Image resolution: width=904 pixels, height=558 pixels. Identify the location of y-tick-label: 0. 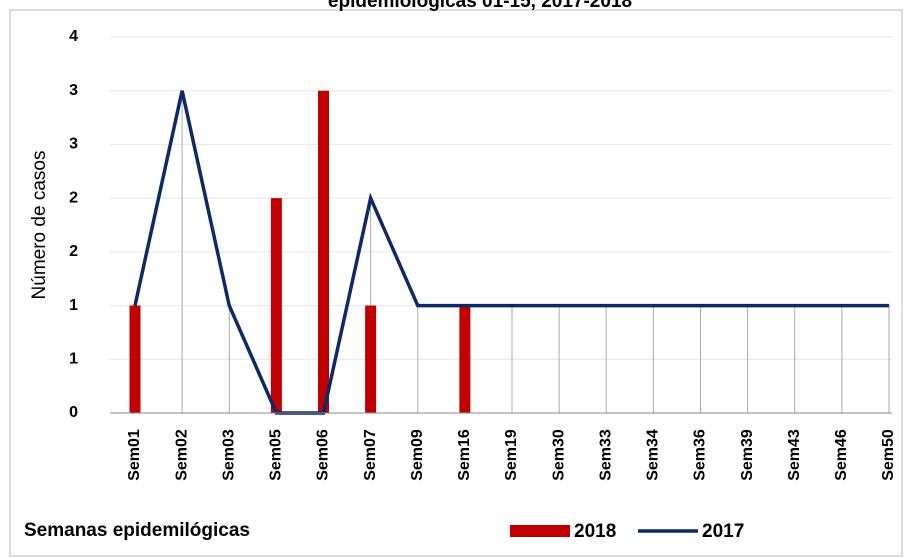
(73, 412).